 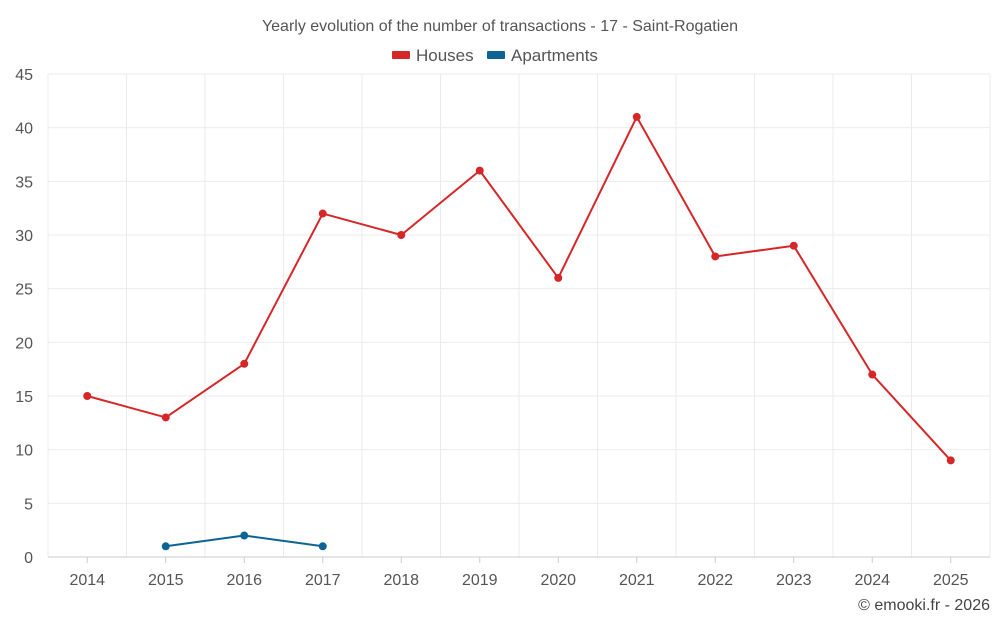 What do you see at coordinates (951, 580) in the screenshot?
I see `x-tick-label: 2025` at bounding box center [951, 580].